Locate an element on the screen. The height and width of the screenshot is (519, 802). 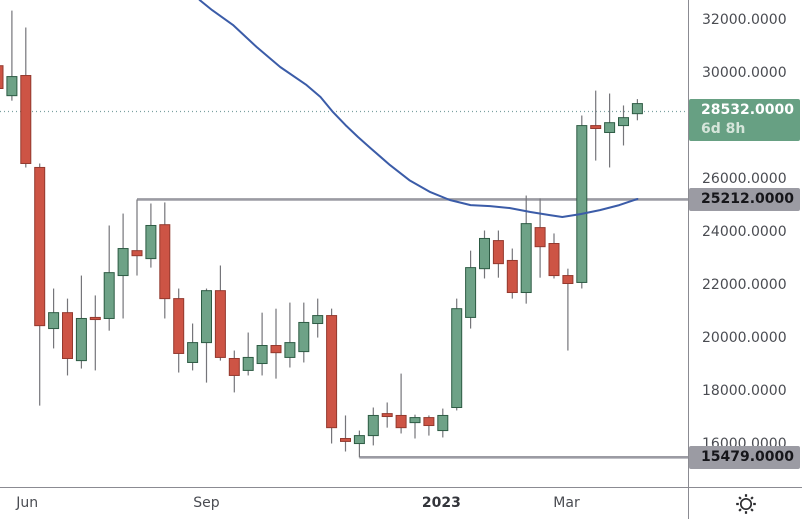
time-tick-label: Mar is located at coordinates (566, 503).